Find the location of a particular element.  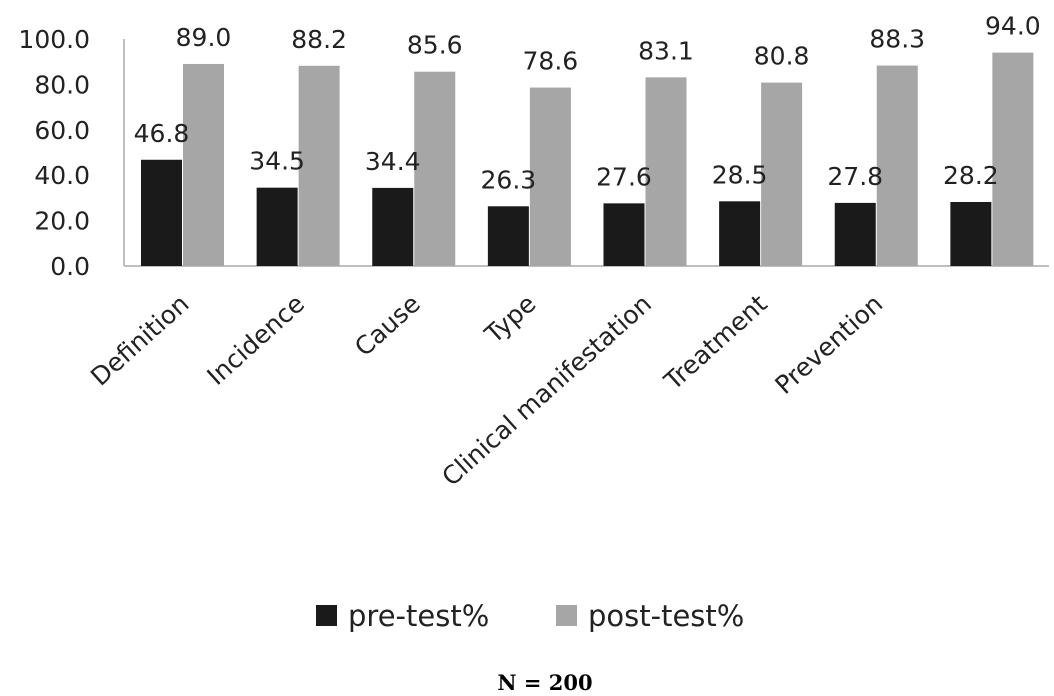

category-label: Incidence is located at coordinates (255, 340).